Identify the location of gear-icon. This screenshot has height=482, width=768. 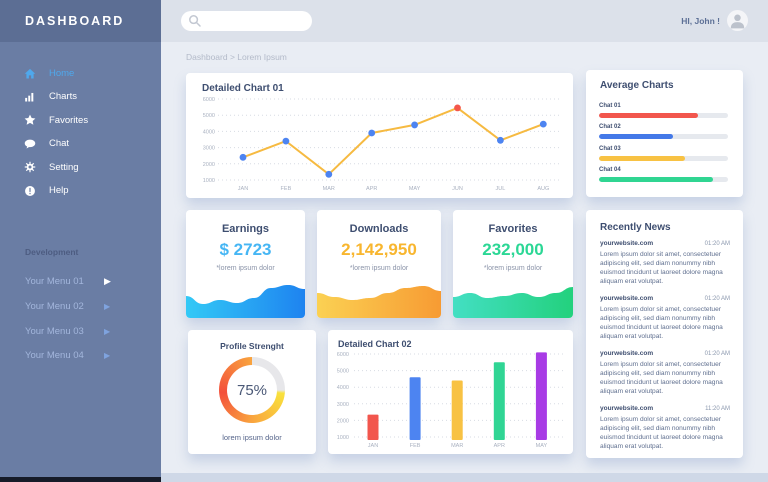
(30, 167).